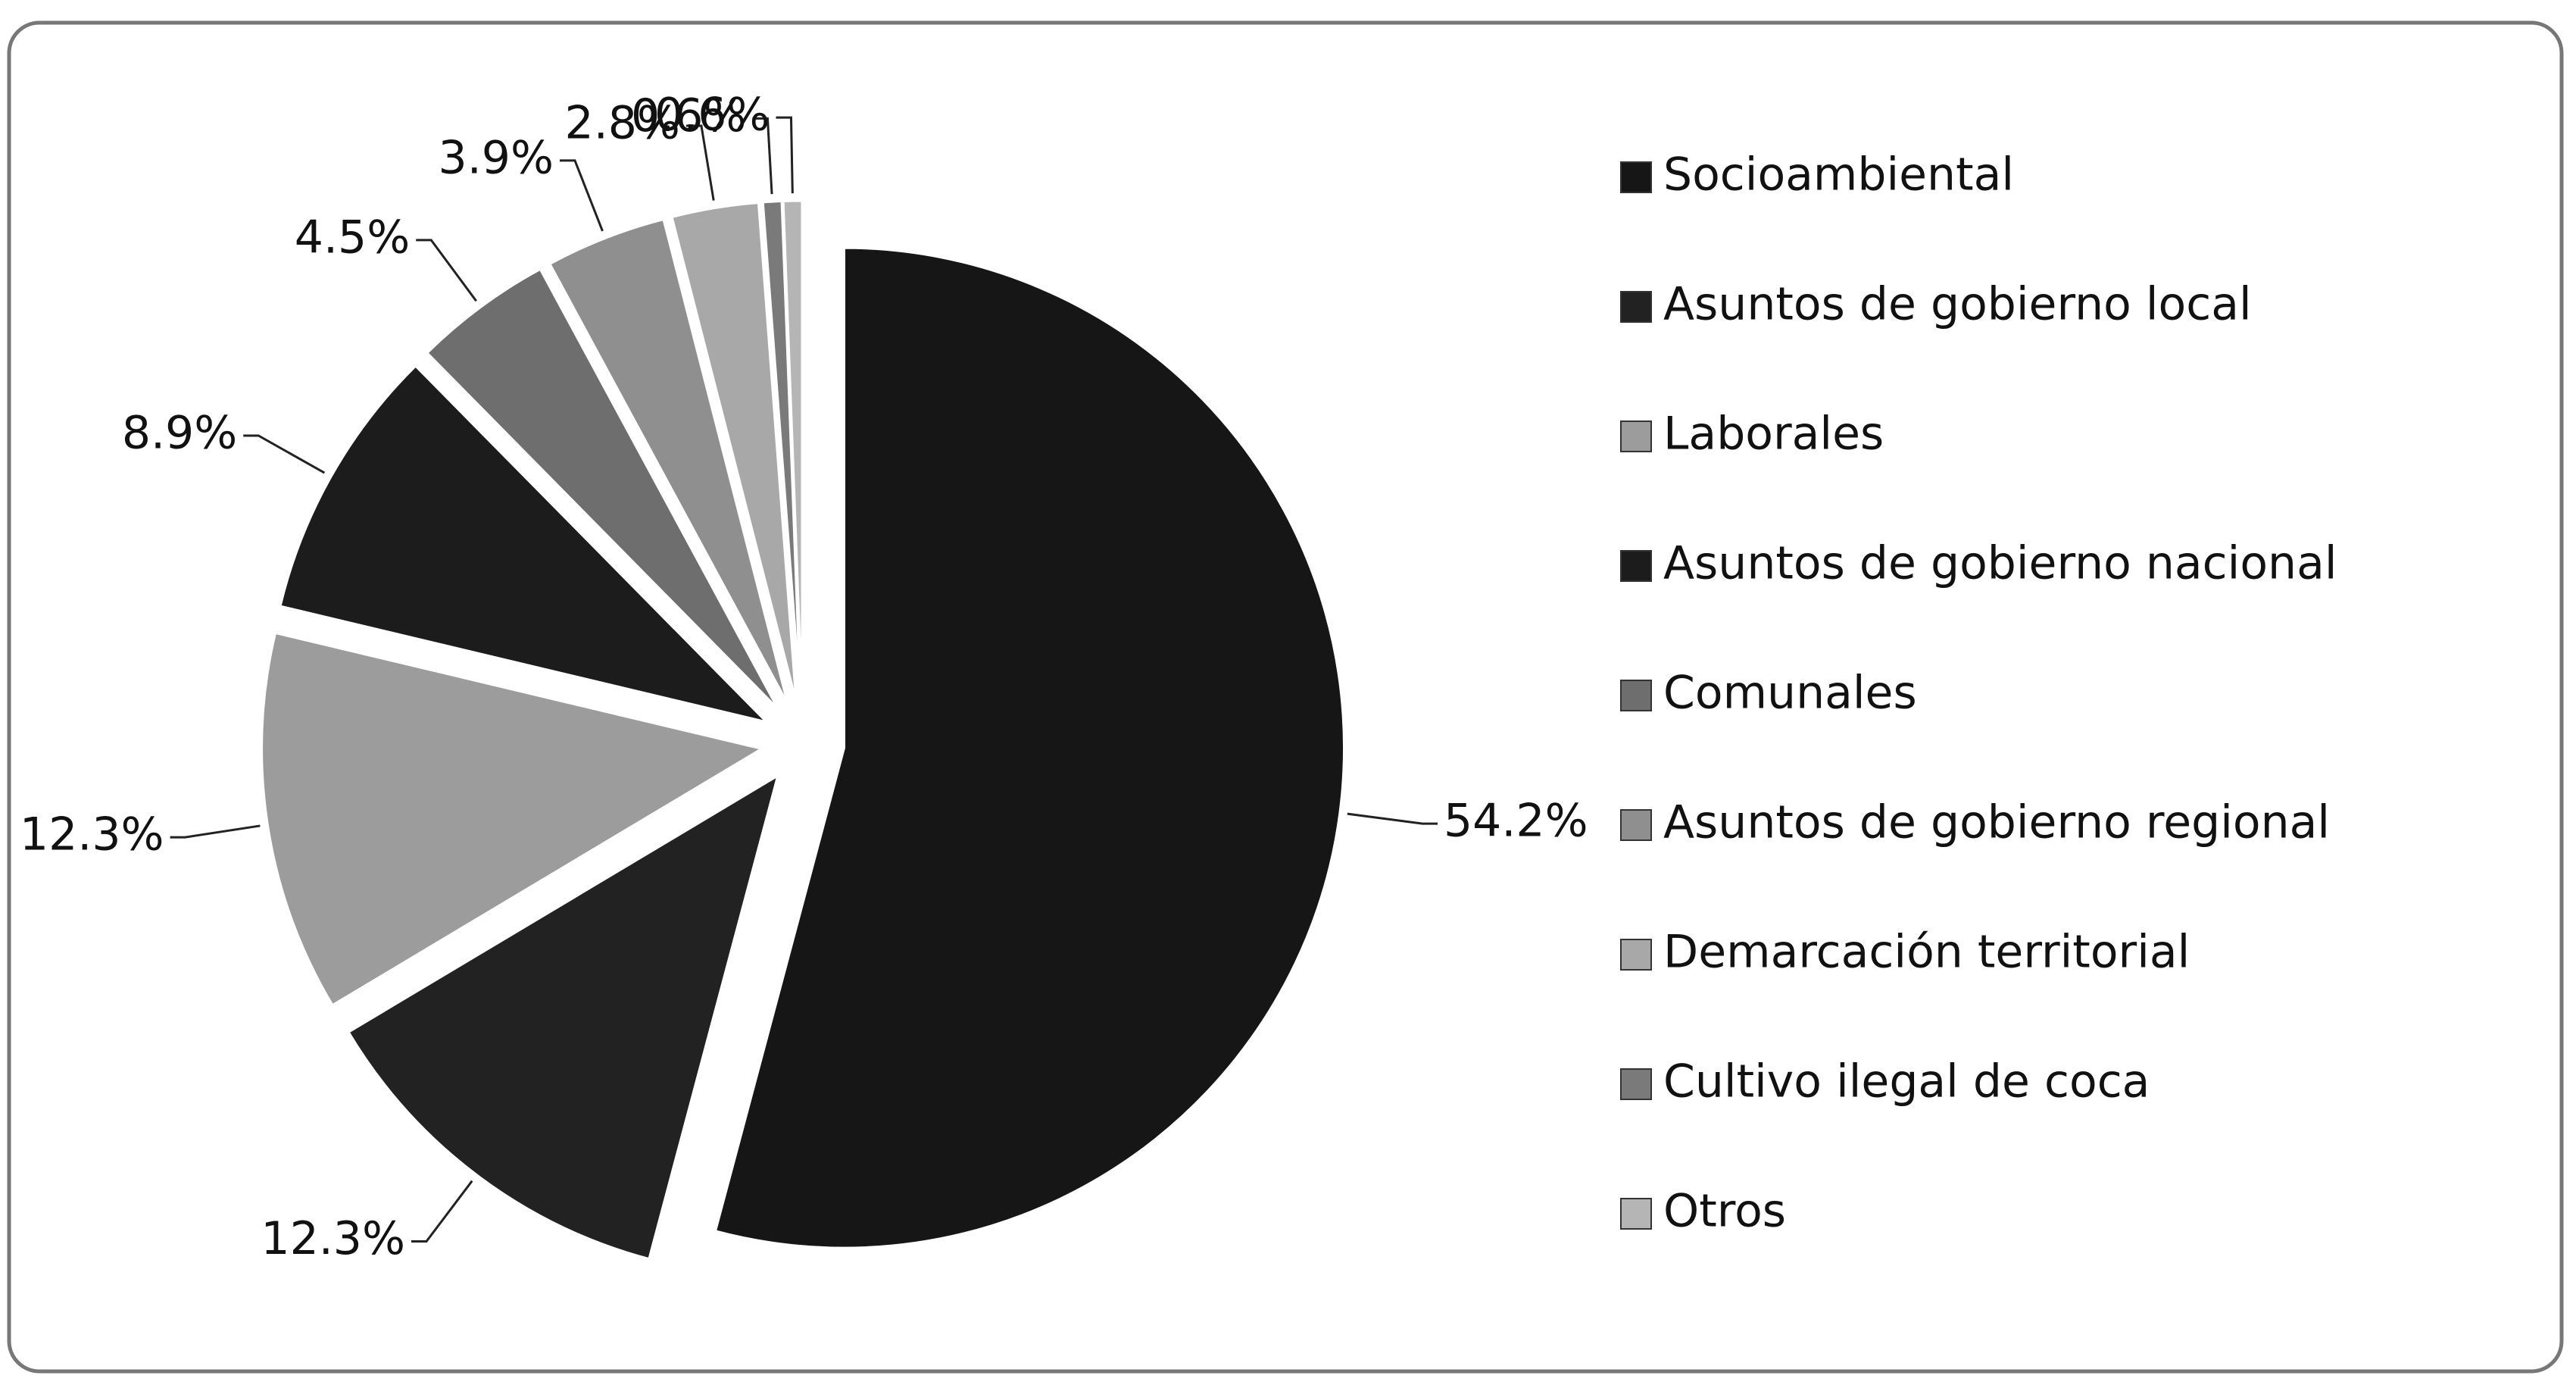  I want to click on legend-label: Otros, so click(1725, 1211).